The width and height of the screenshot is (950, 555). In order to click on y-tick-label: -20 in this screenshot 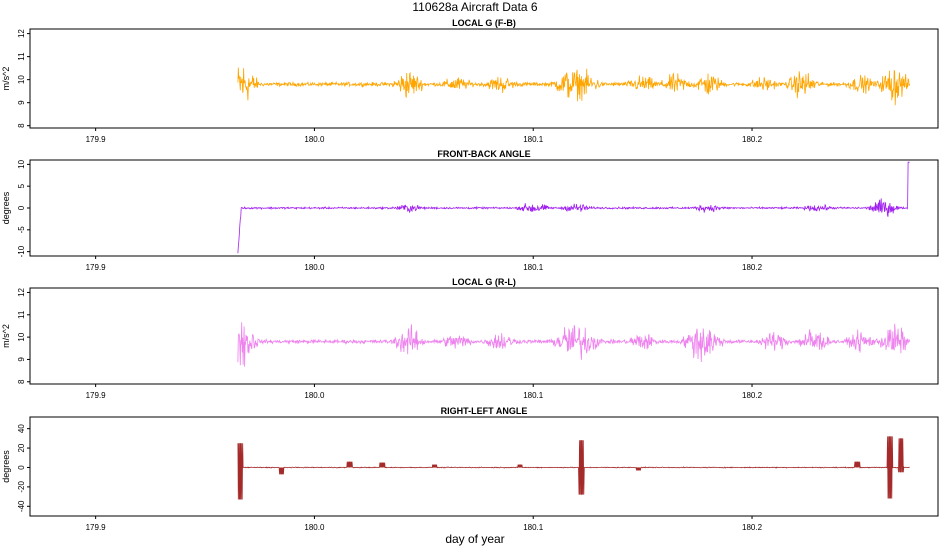, I will do `click(21, 487)`.